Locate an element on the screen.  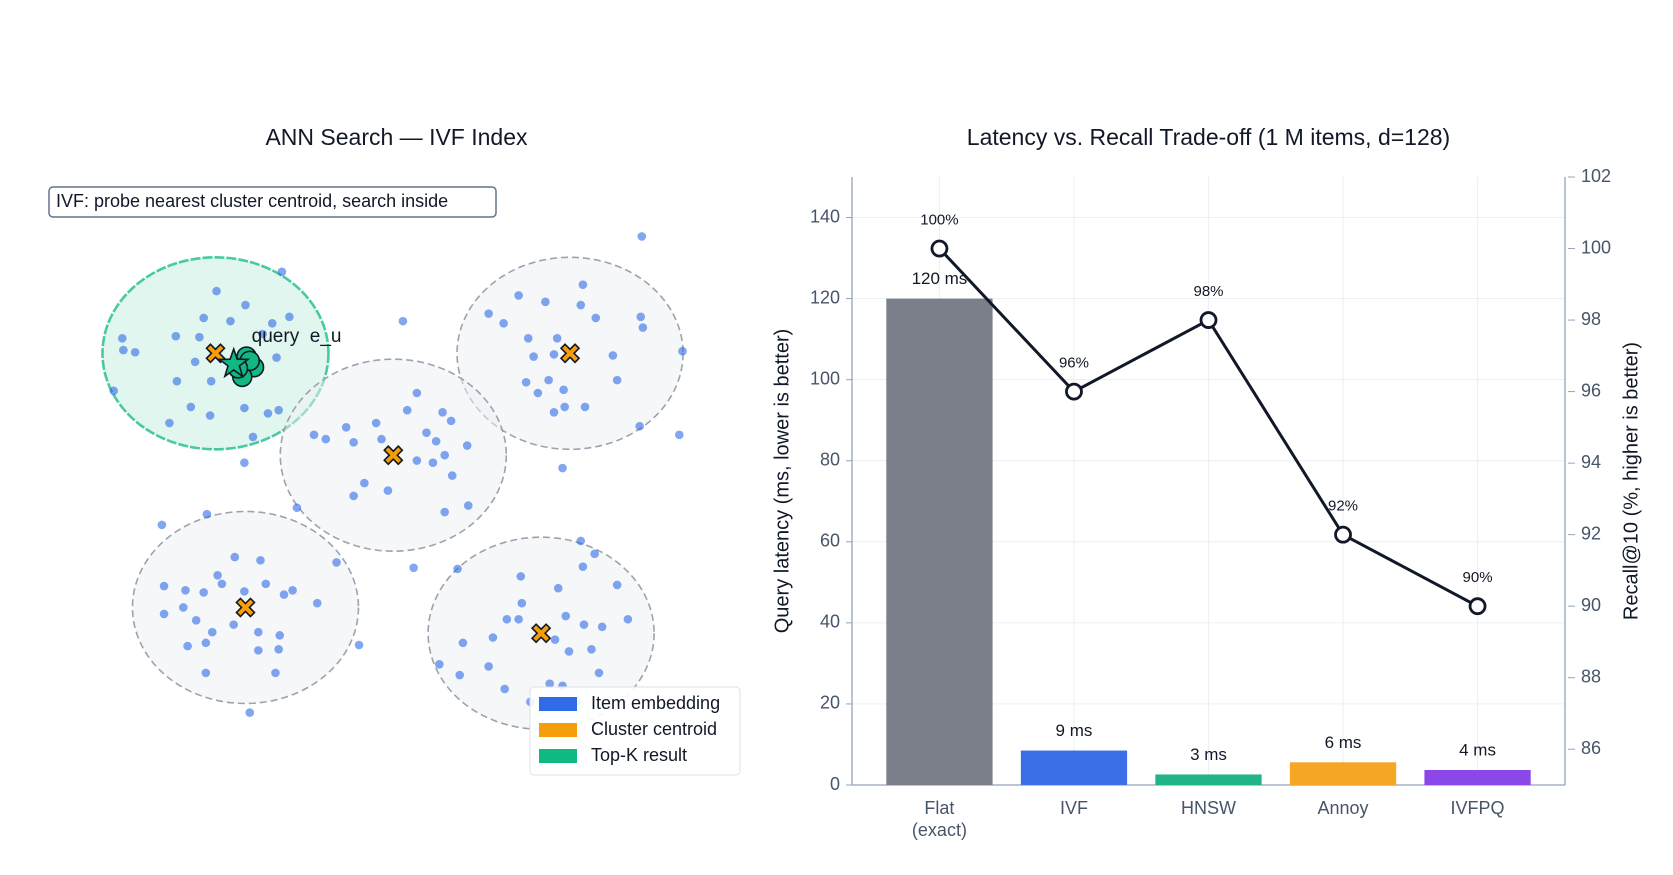
annotation-box is located at coordinates (272, 202).